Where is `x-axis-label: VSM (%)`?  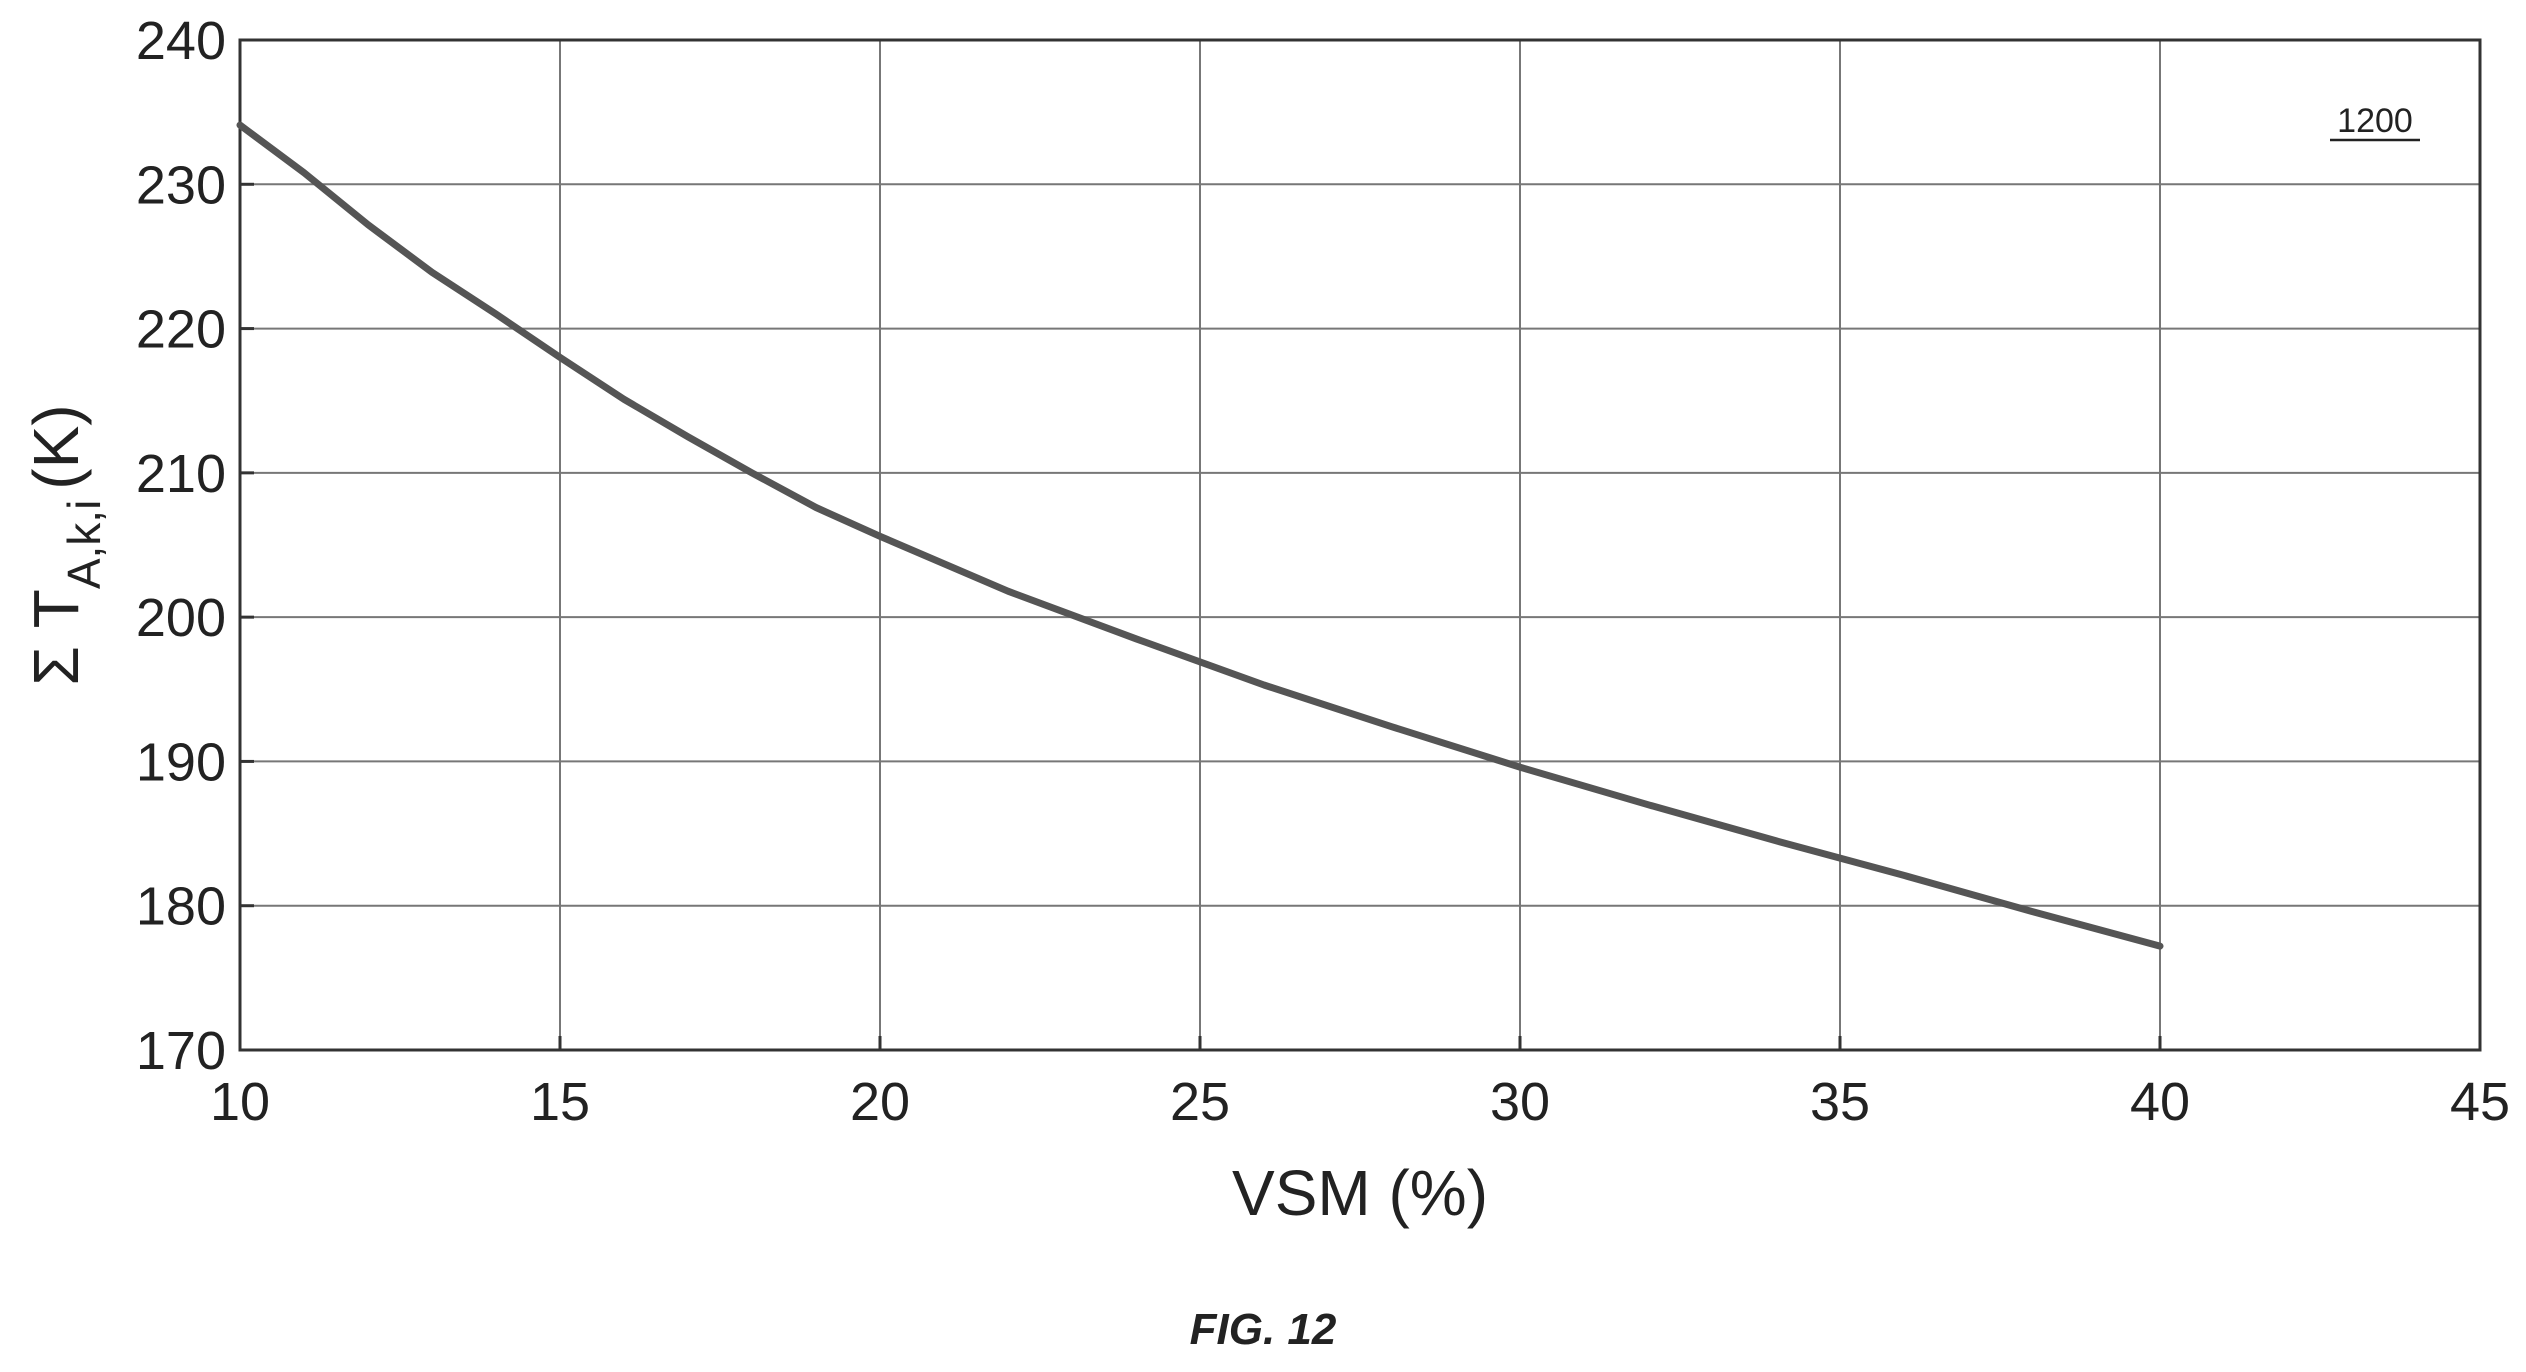
x-axis-label: VSM (%) is located at coordinates (1360, 1193).